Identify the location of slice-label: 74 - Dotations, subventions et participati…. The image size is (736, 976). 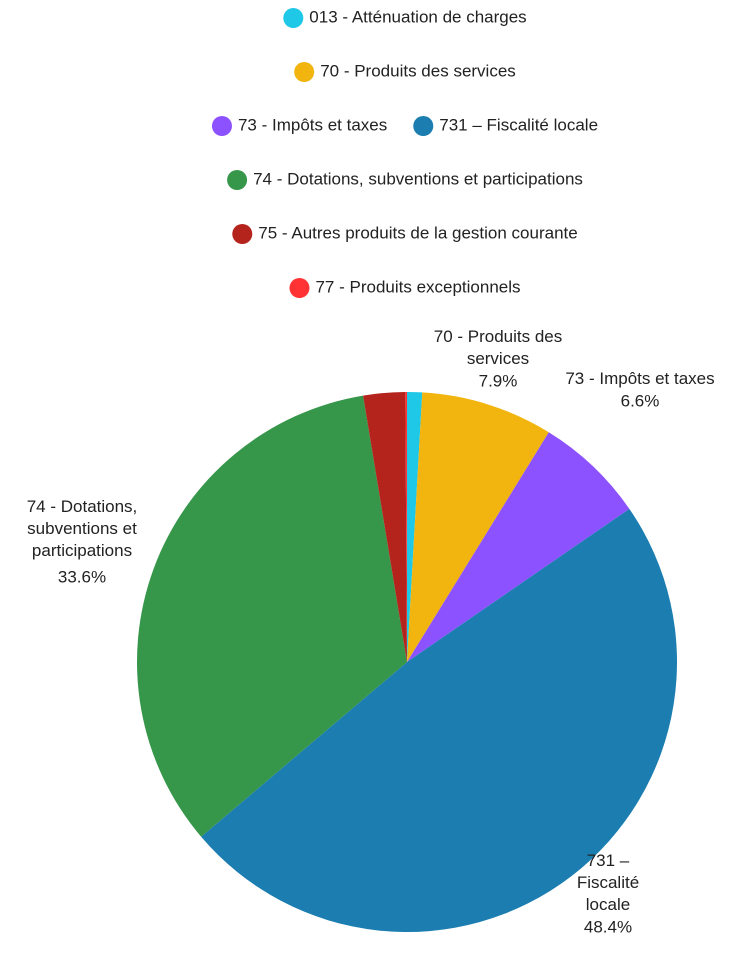
(82, 528).